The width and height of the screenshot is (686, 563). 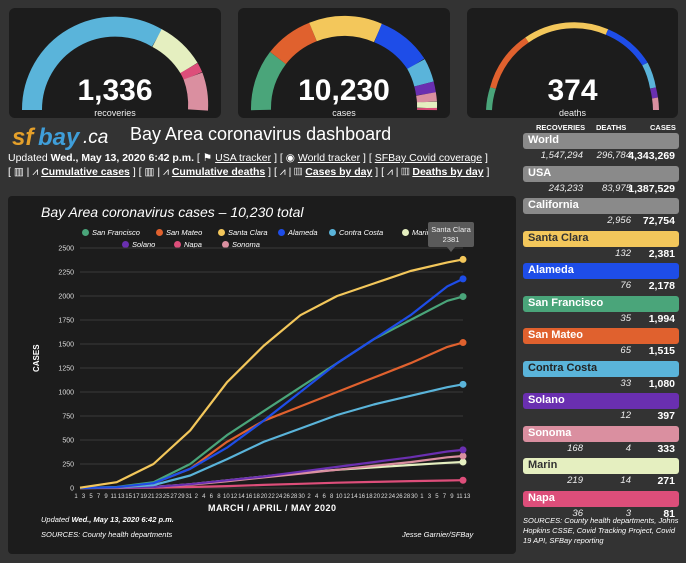 I want to click on cumulative-deaths-link: Cumulative deaths, so click(x=218, y=172).